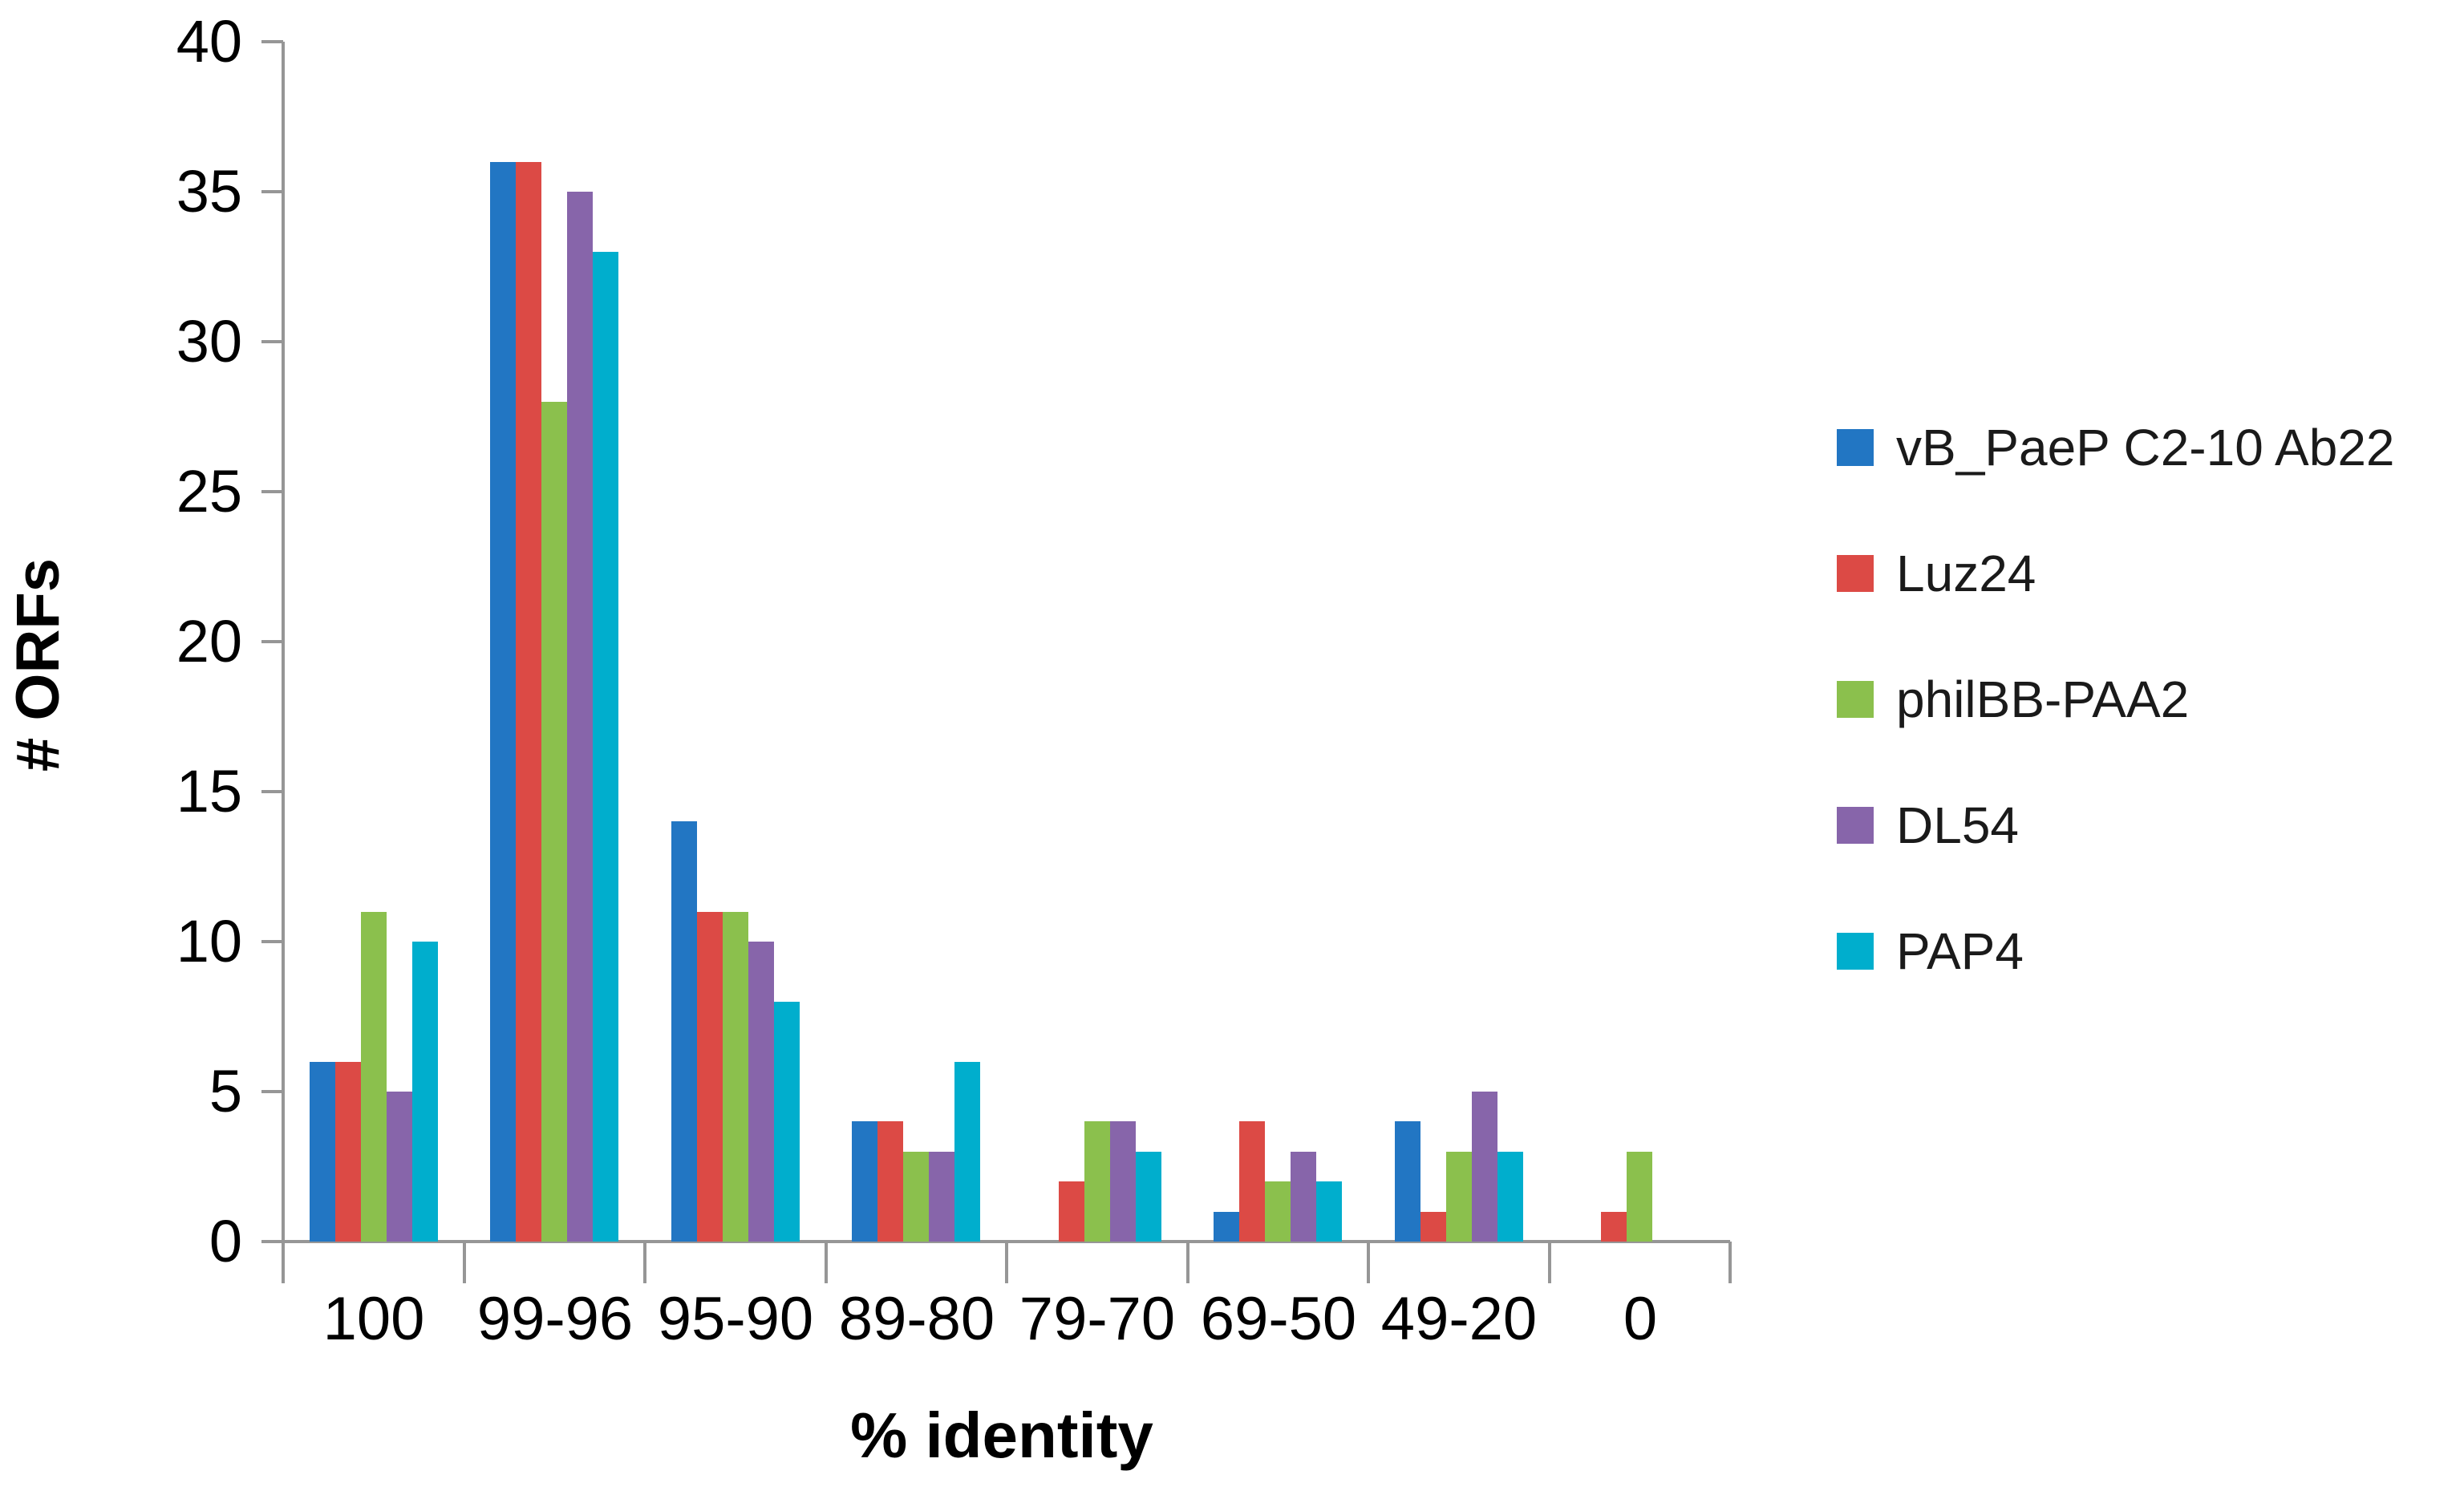  I want to click on y-tick-label: 30, so click(209, 341).